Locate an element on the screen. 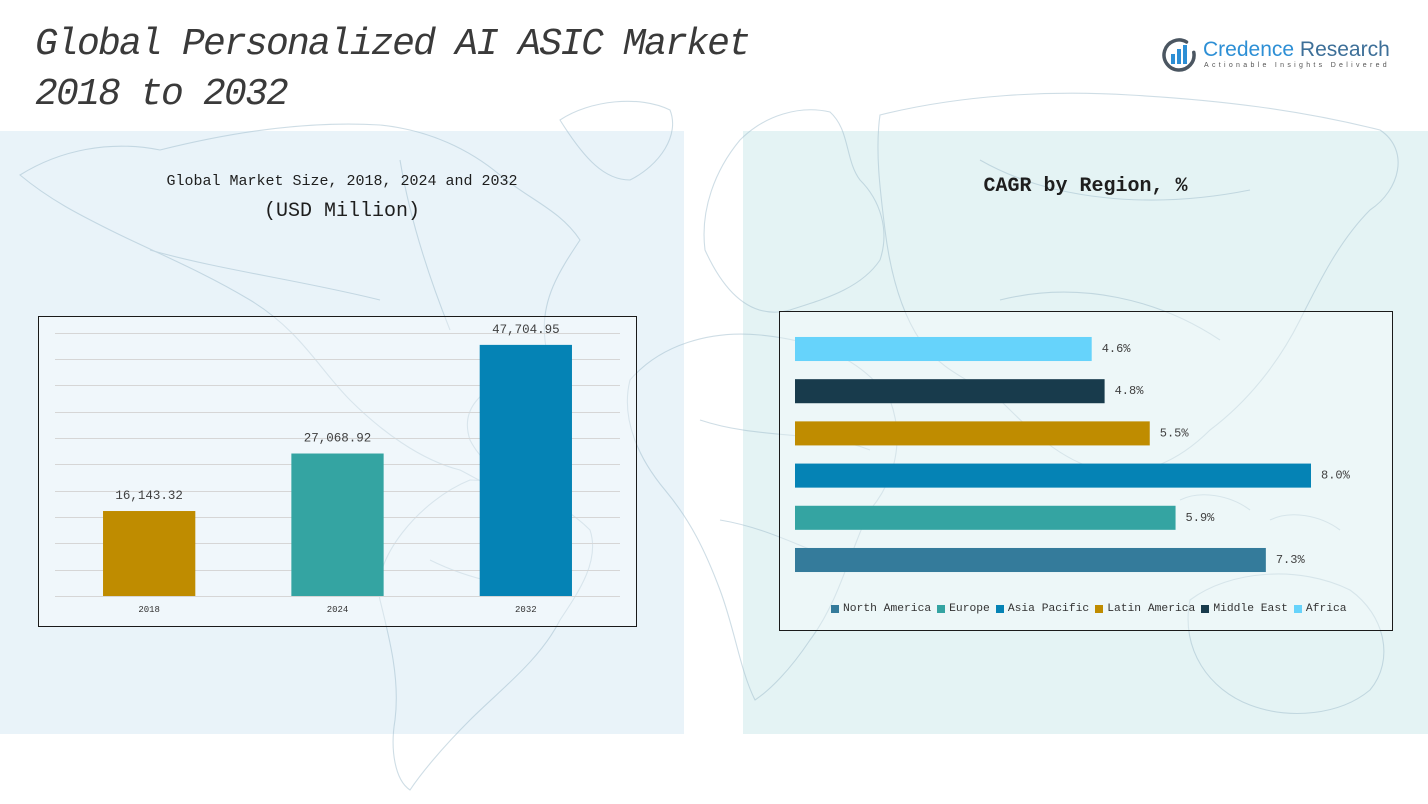 The width and height of the screenshot is (1428, 804). logo-ring is located at coordinates (1179, 55).